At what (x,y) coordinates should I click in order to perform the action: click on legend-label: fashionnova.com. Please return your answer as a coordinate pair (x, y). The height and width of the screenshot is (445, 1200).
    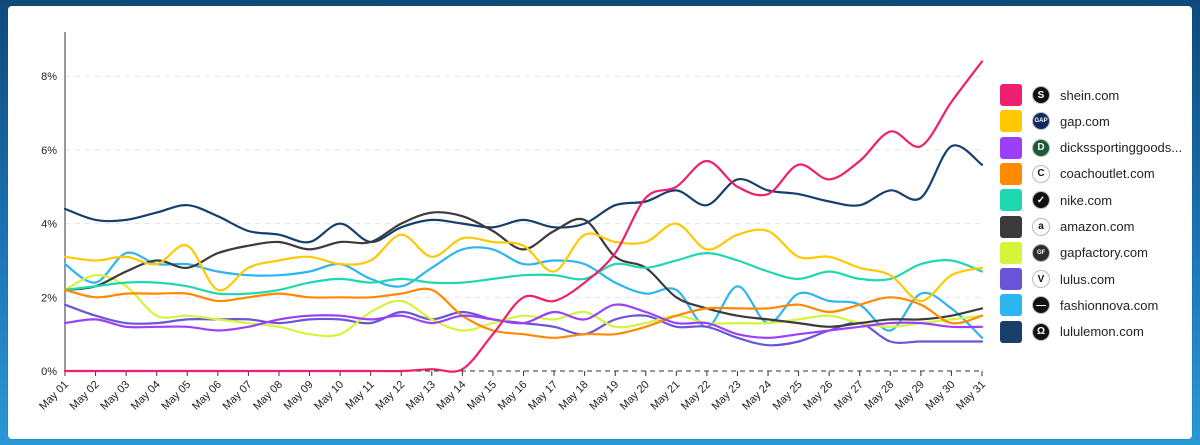
    Looking at the image, I should click on (1109, 305).